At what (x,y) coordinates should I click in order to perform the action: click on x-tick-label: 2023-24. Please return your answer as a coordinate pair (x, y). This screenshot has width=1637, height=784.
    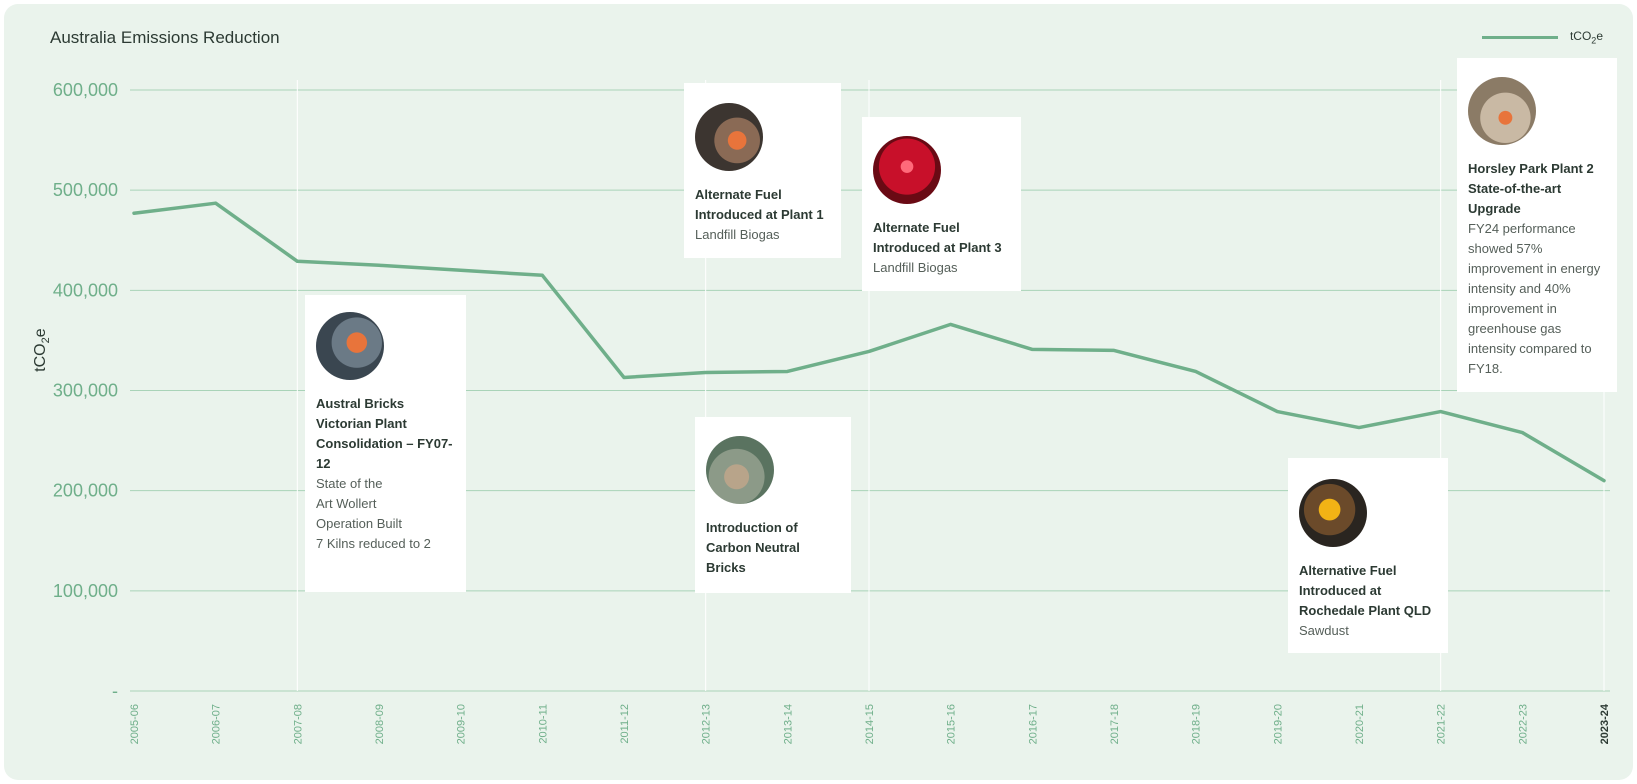
    Looking at the image, I should click on (1605, 723).